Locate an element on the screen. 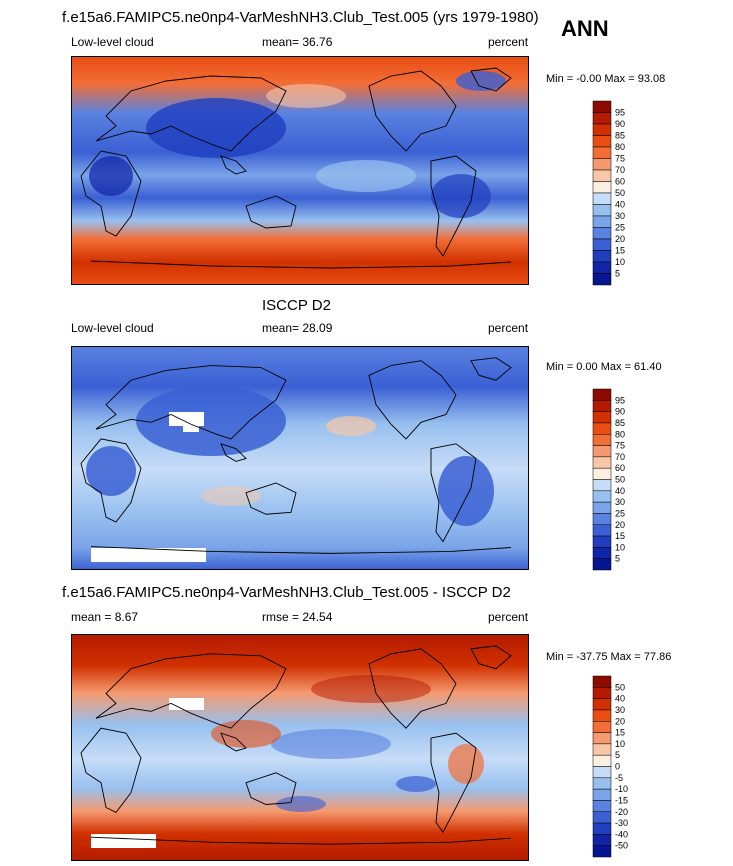  colorbar-tick-label: -15 is located at coordinates (621, 800).